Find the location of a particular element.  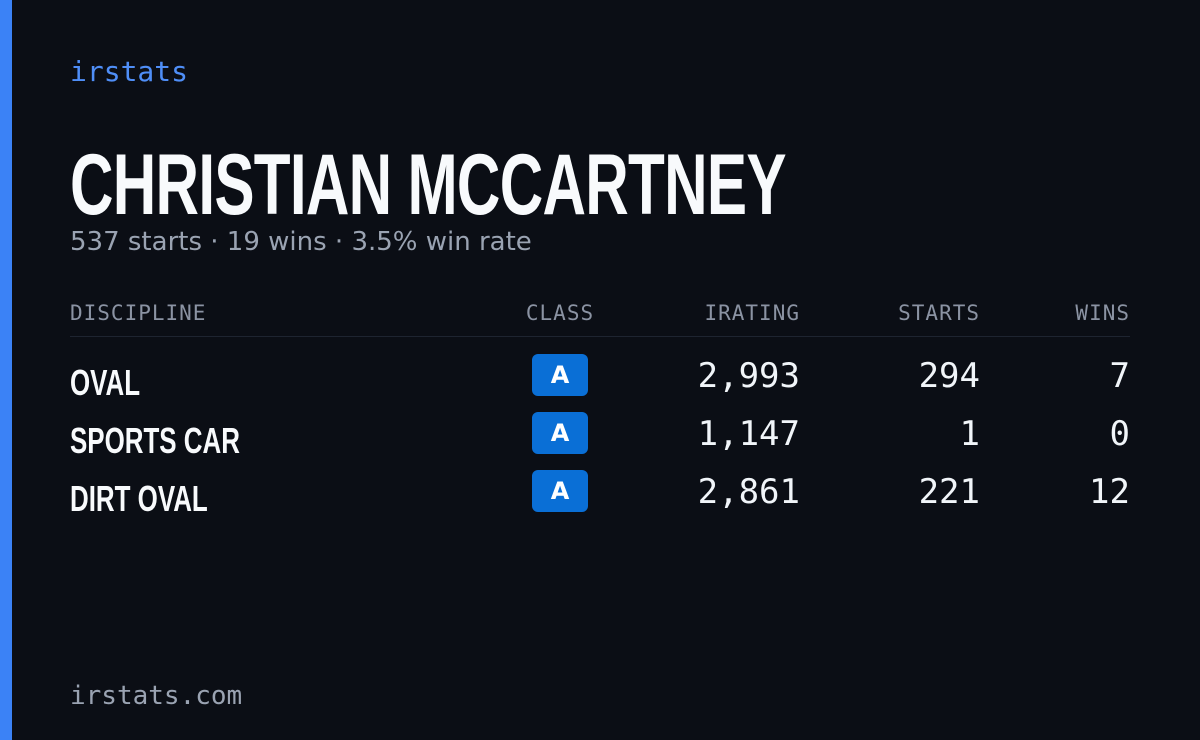

brand: irstats is located at coordinates (129, 71).